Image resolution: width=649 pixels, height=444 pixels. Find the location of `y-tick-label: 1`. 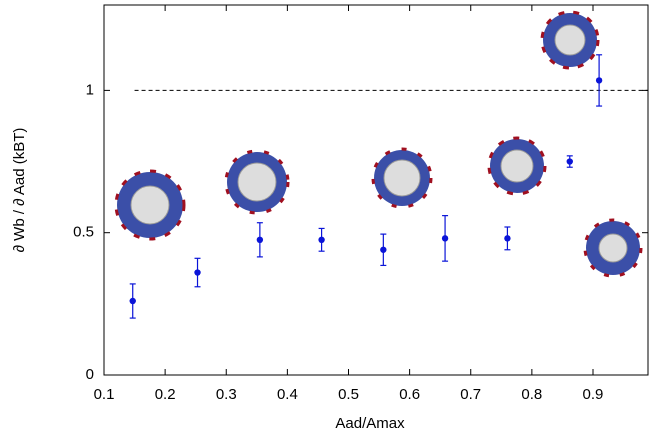

y-tick-label: 1 is located at coordinates (90, 89).